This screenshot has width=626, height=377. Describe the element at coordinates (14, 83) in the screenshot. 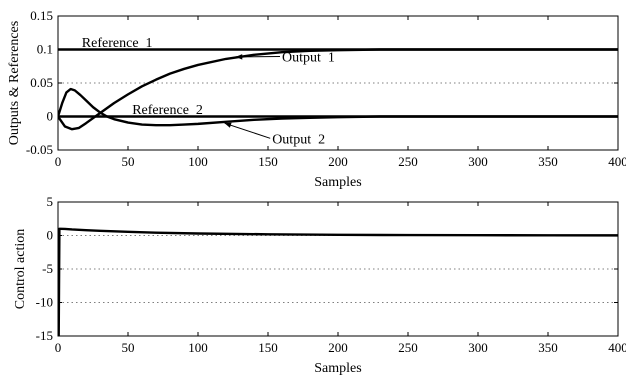

I see `y-axis-label: Outputs & References` at that location.